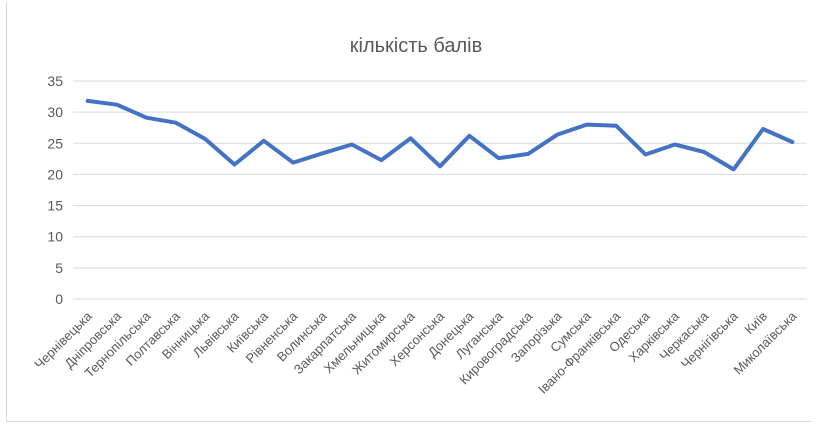 The height and width of the screenshot is (428, 818). I want to click on y-tick-label: 30, so click(55, 112).